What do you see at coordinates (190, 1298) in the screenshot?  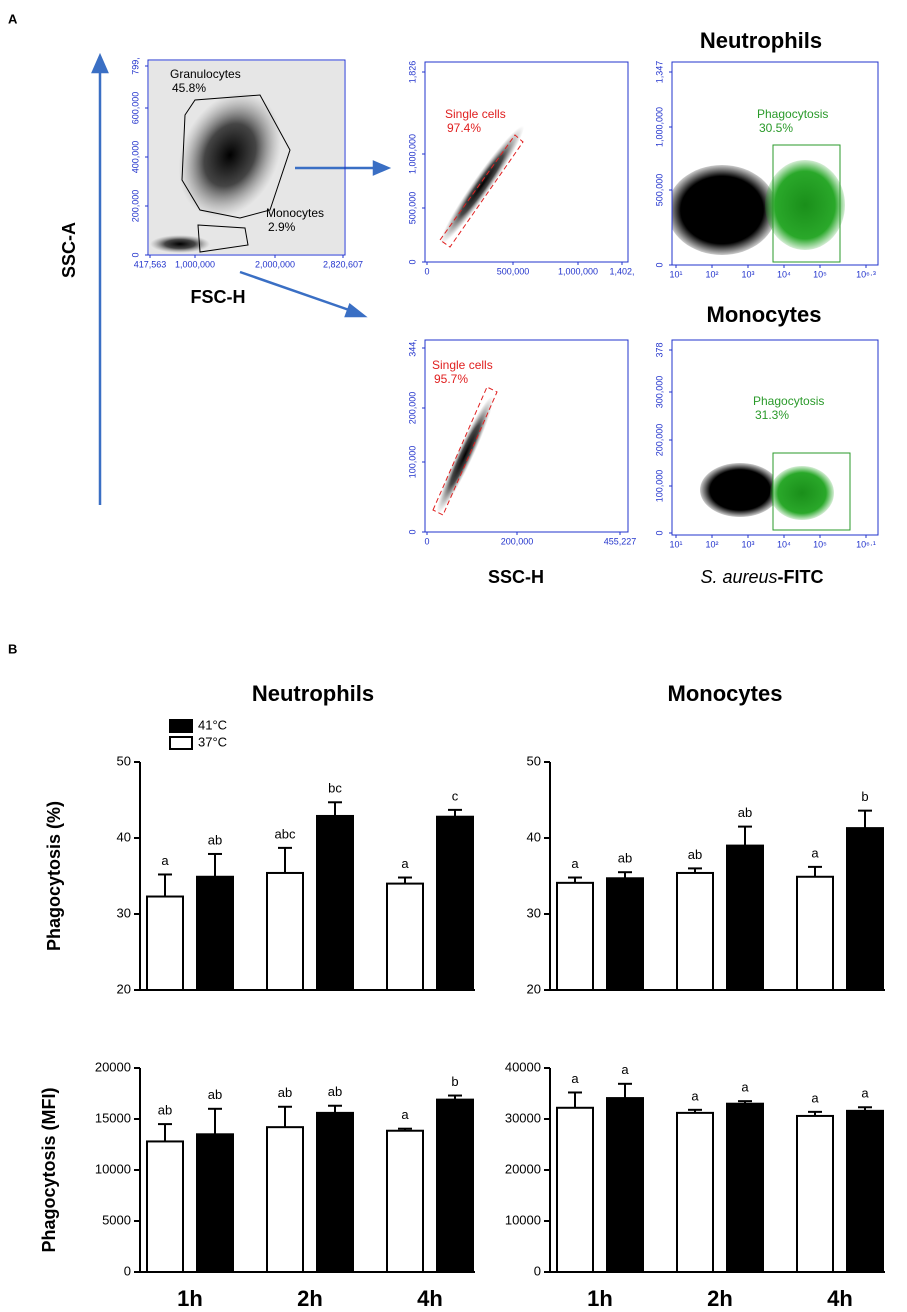 I see `x-tick-label: 1h` at bounding box center [190, 1298].